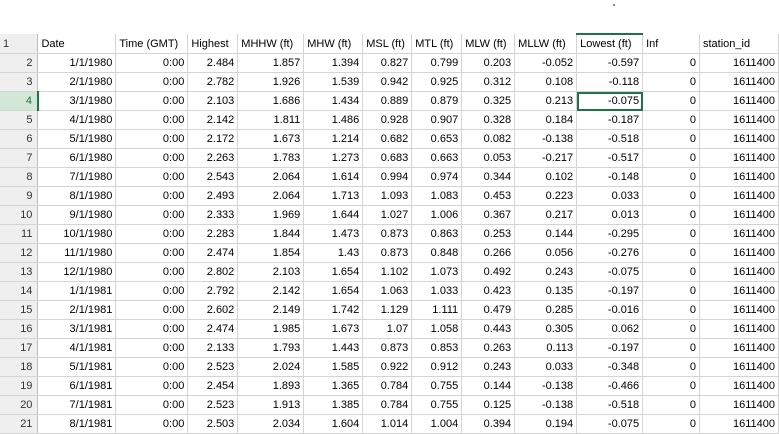 Image resolution: width=779 pixels, height=434 pixels. What do you see at coordinates (488, 329) in the screenshot?
I see `cell-mlw: 0.443` at bounding box center [488, 329].